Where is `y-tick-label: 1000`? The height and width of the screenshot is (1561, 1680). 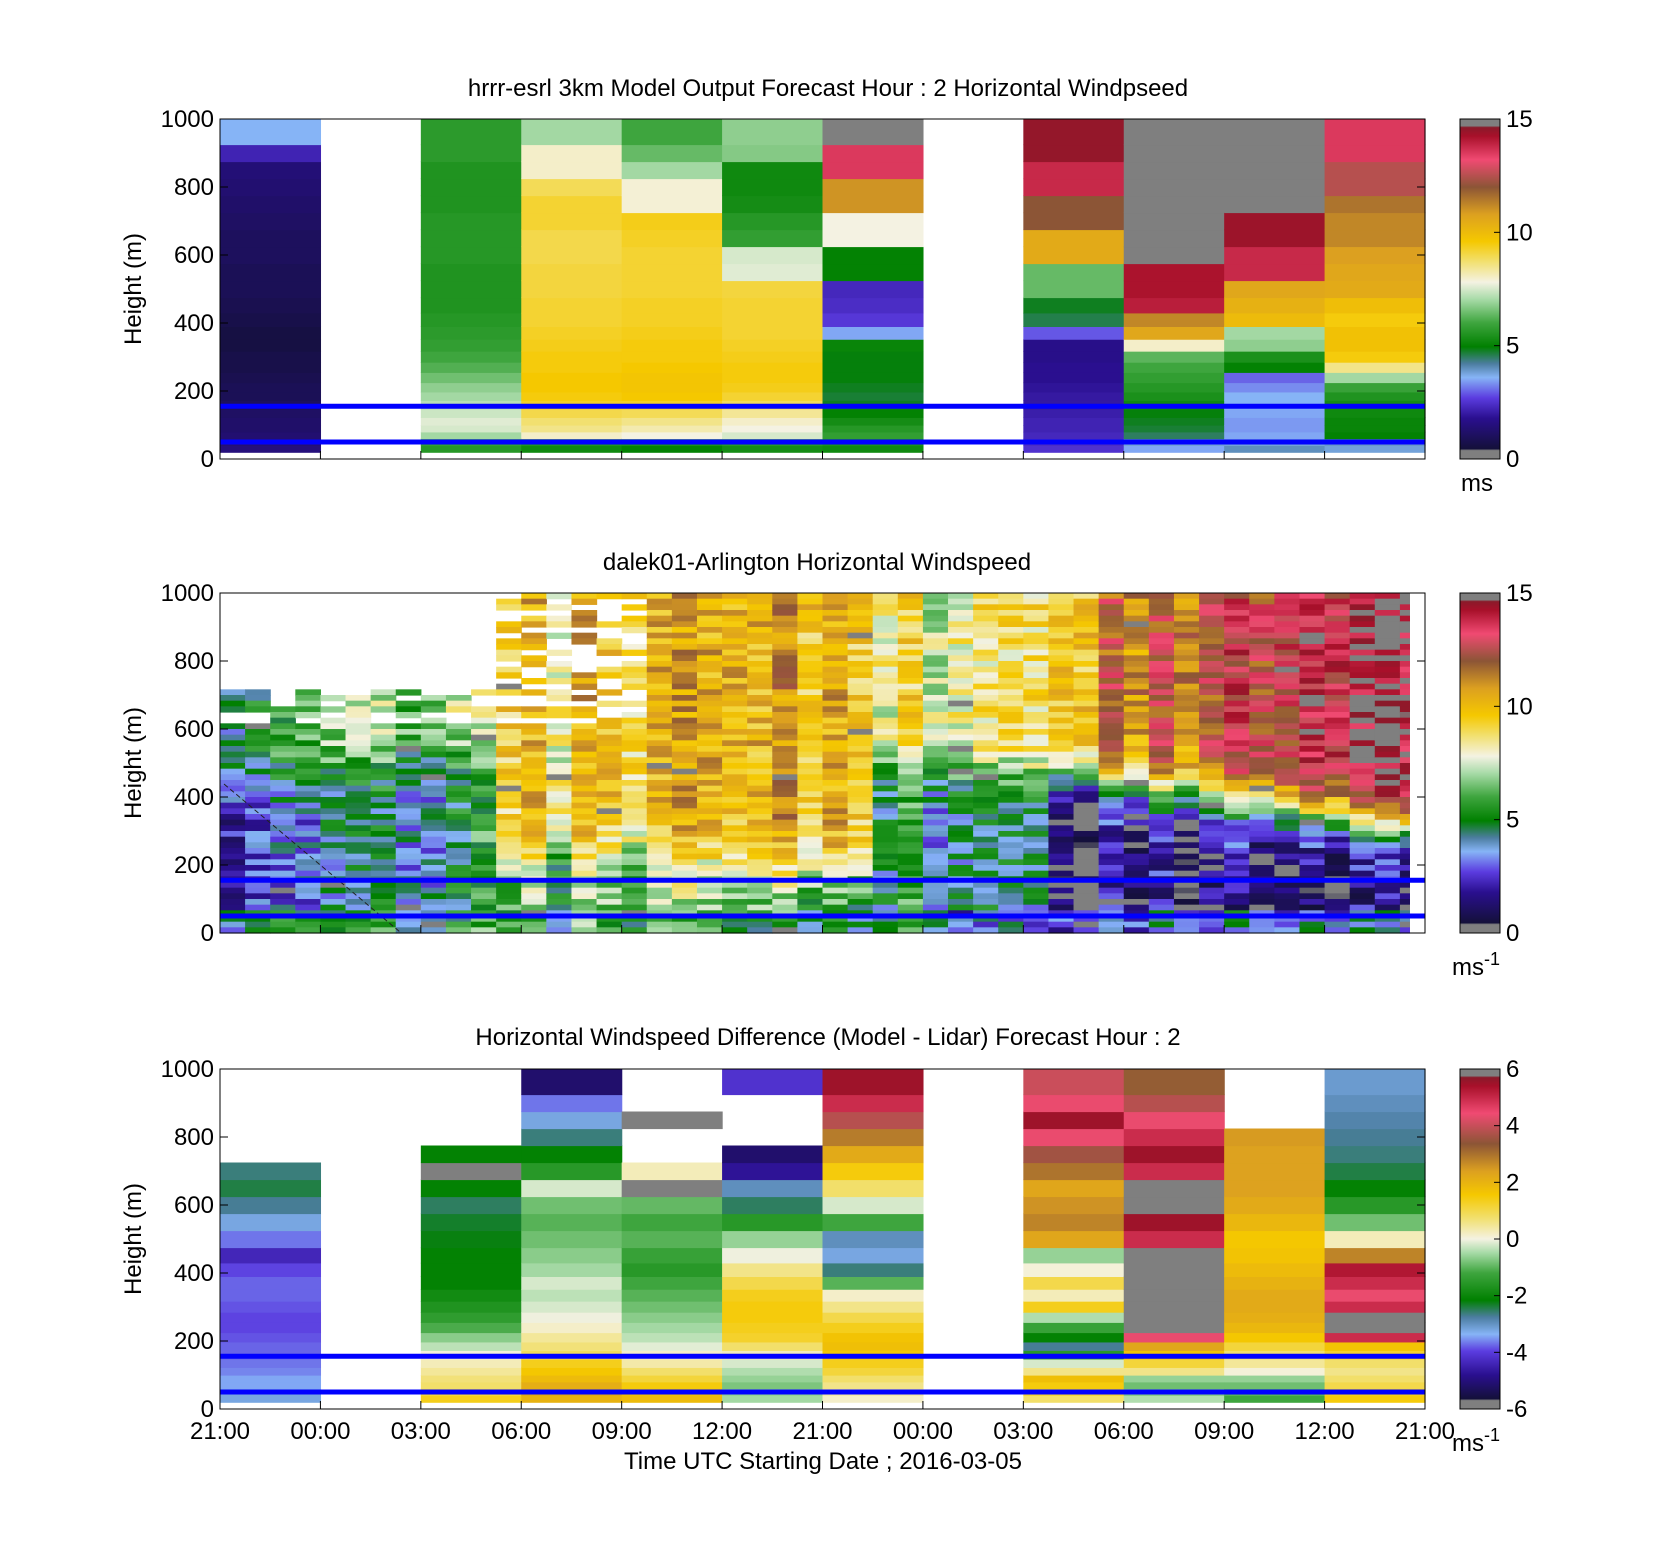 y-tick-label: 1000 is located at coordinates (187, 119).